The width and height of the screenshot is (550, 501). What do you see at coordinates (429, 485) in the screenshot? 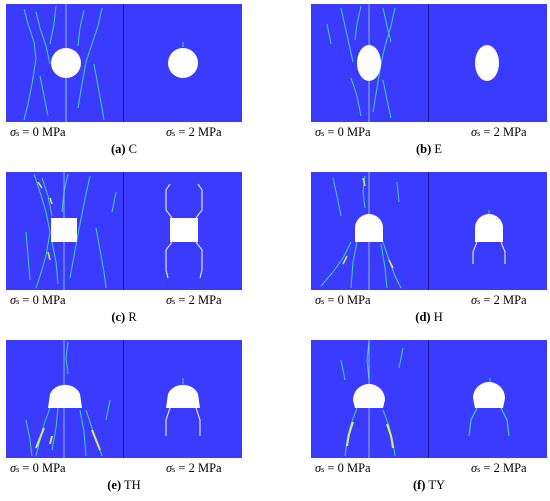
I see `panel-caption: (f) TY` at bounding box center [429, 485].